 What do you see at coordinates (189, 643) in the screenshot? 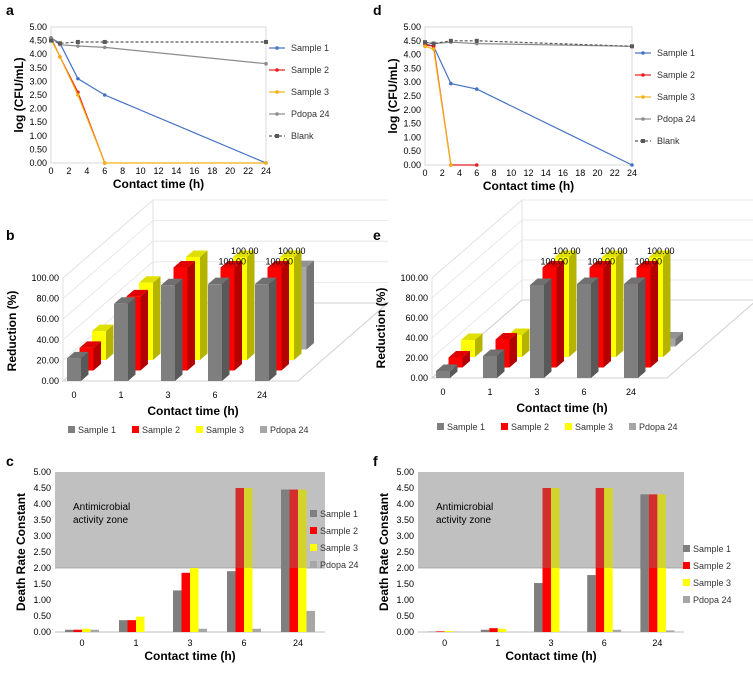
I see `x-tick-label: 3` at bounding box center [189, 643].